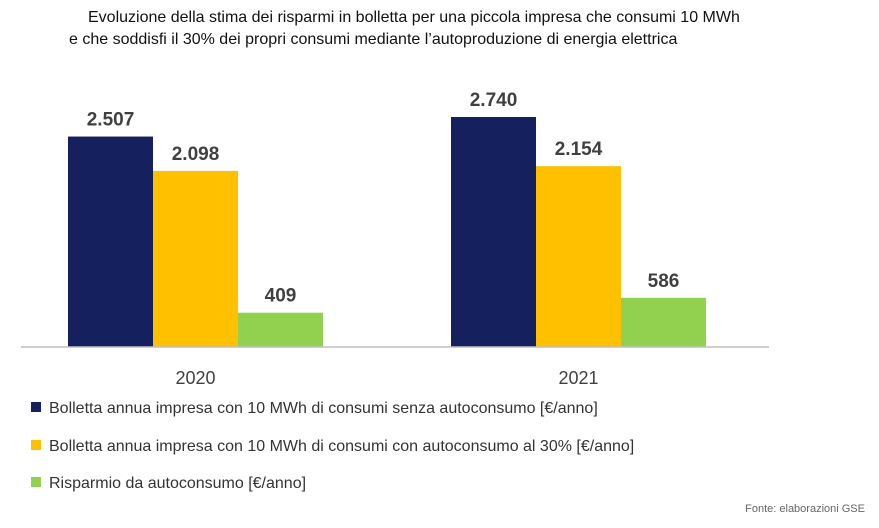 The image size is (879, 528). I want to click on x-tick-label-2020: 2020, so click(195, 378).